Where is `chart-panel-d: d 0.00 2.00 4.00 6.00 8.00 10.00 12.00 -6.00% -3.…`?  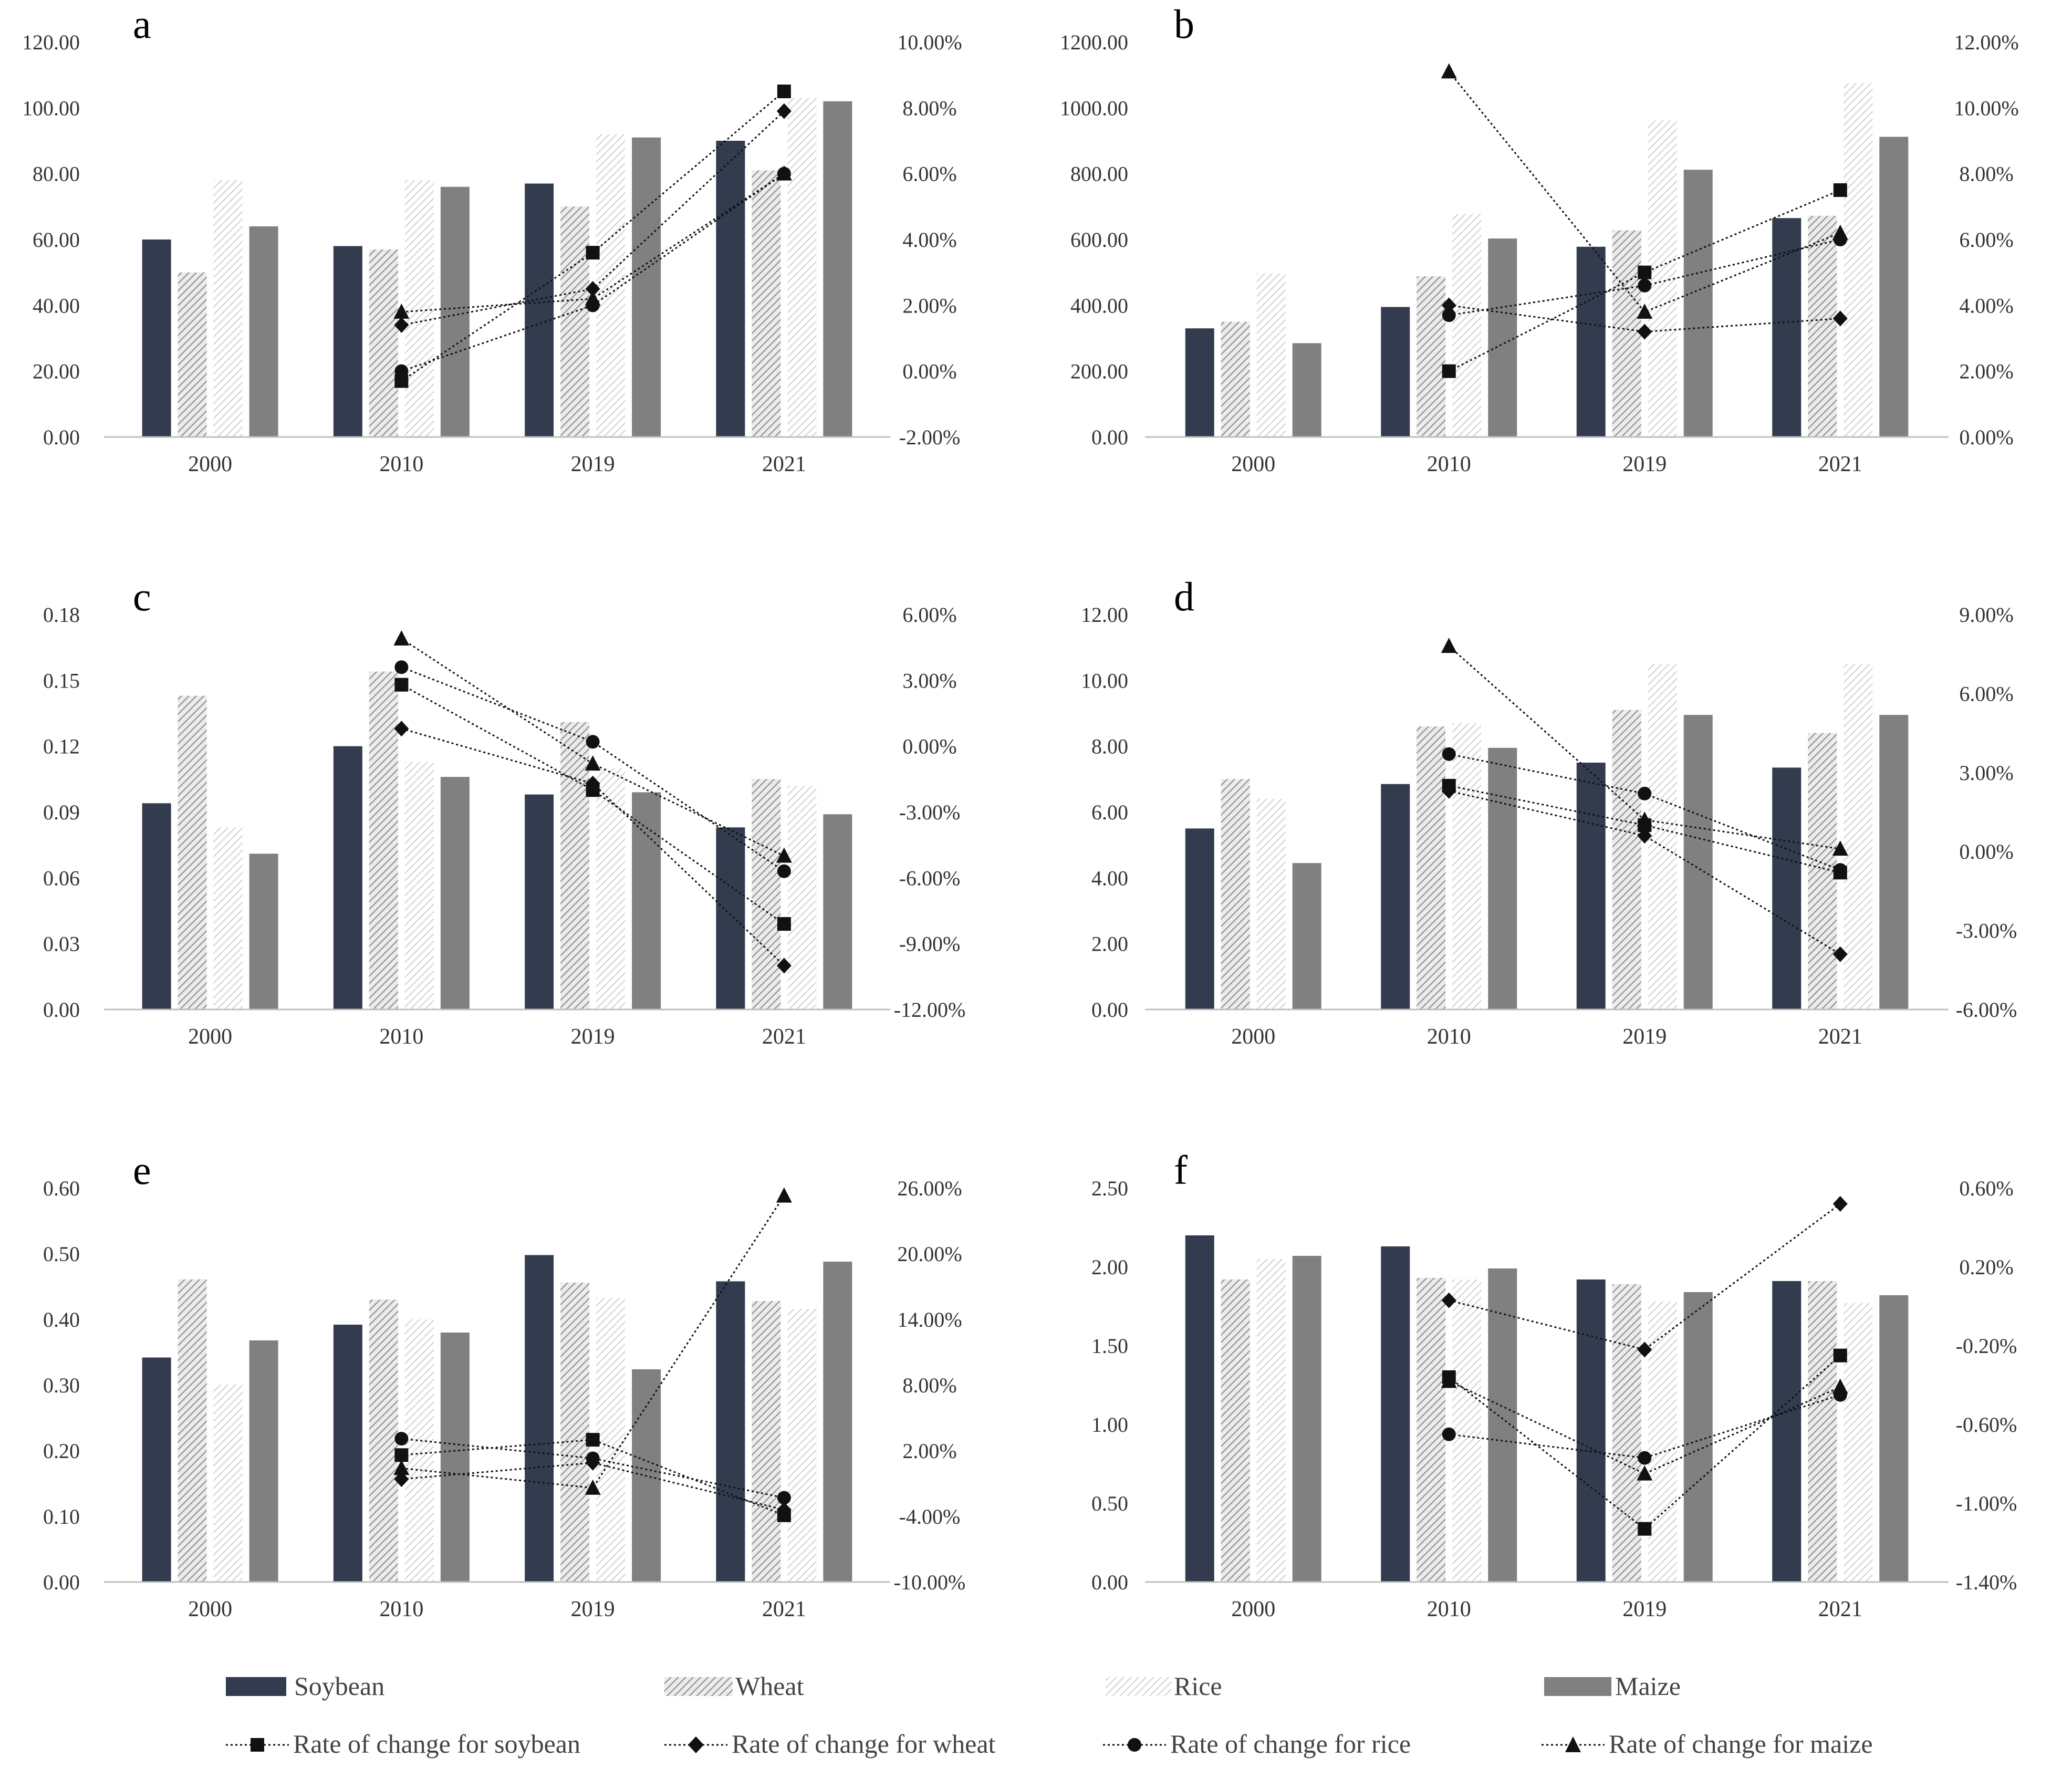 chart-panel-d: d 0.00 2.00 4.00 6.00 8.00 10.00 12.00 -6.00% -3.… is located at coordinates (1549, 811).